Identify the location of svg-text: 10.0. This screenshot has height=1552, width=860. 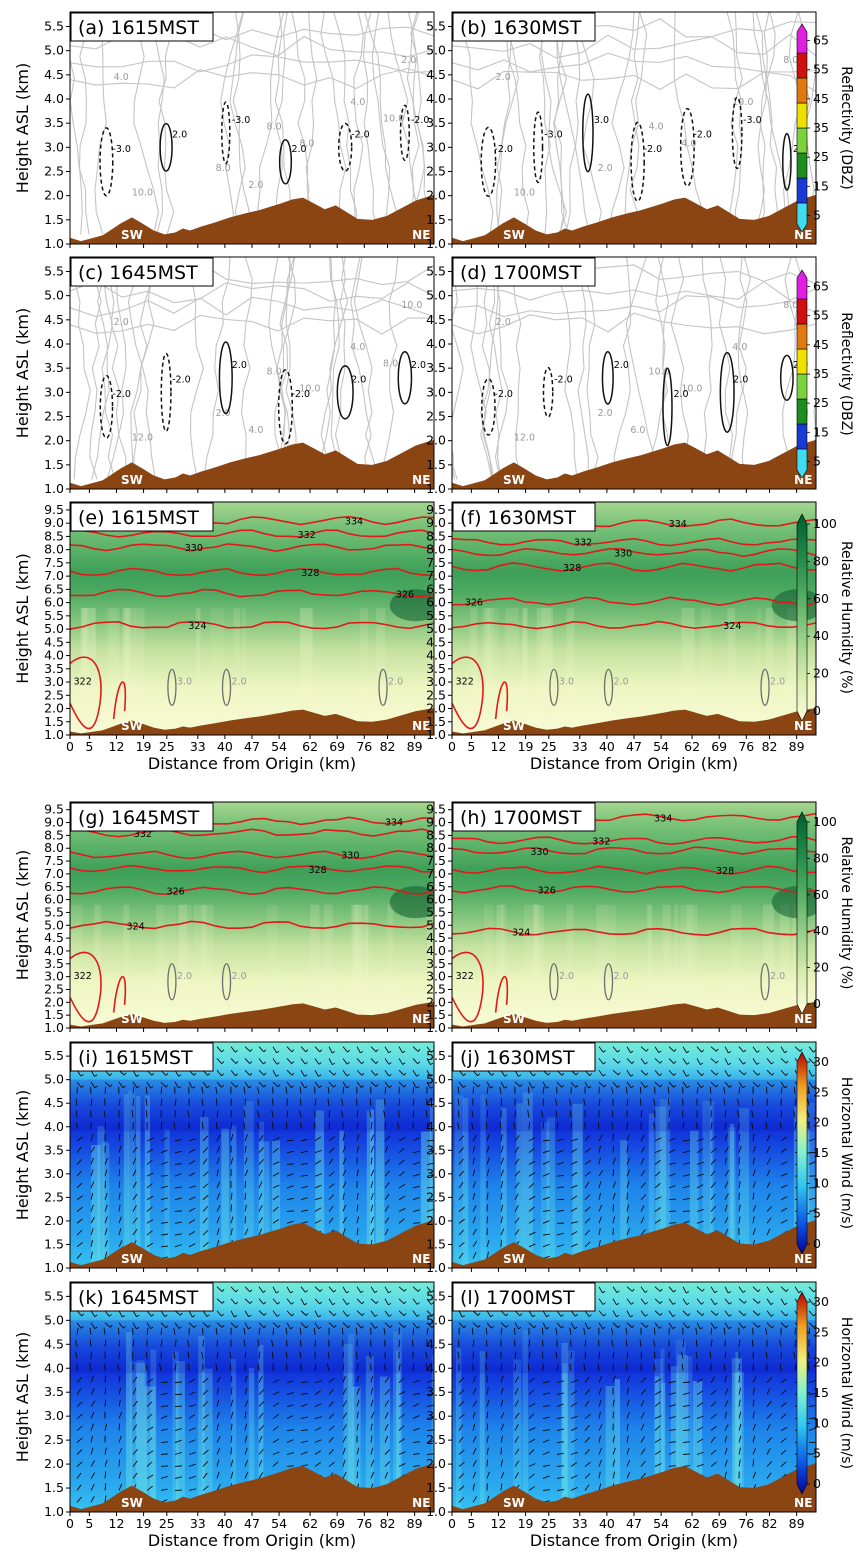
(411, 305).